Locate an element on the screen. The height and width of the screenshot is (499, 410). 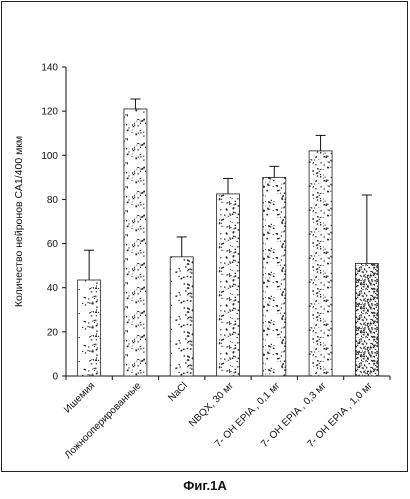
y-tick-label: 100 is located at coordinates (49, 156).